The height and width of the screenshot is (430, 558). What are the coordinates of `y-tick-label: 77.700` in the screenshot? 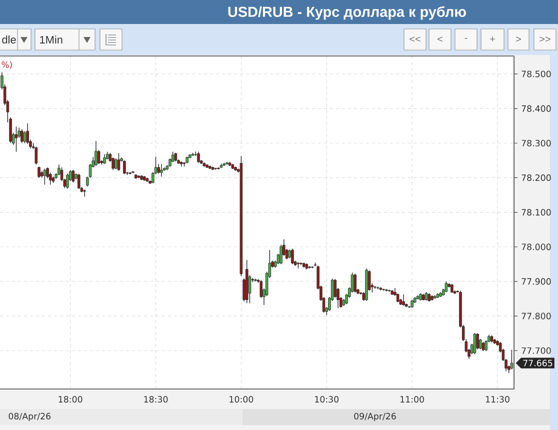 It's located at (536, 350).